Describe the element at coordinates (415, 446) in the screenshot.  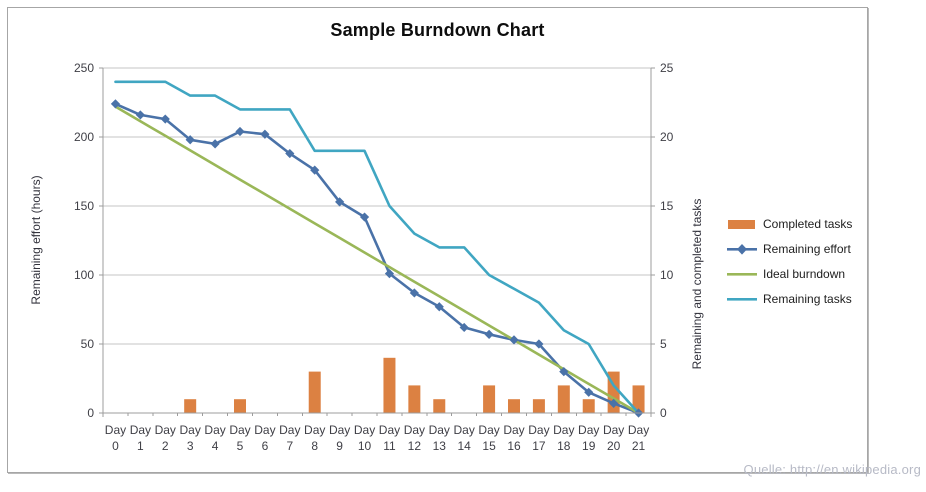
I see `svg-text: 12` at that location.